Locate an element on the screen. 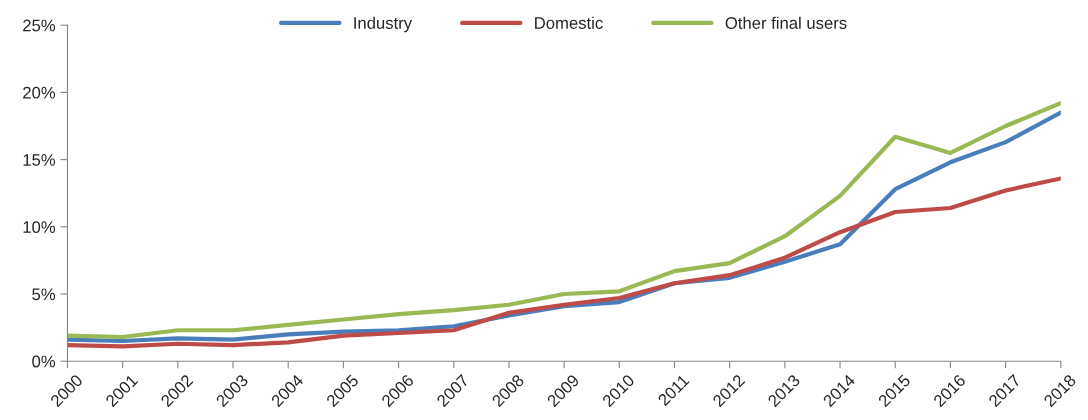 The image size is (1088, 420). y-tick-label: 0% is located at coordinates (44, 361).